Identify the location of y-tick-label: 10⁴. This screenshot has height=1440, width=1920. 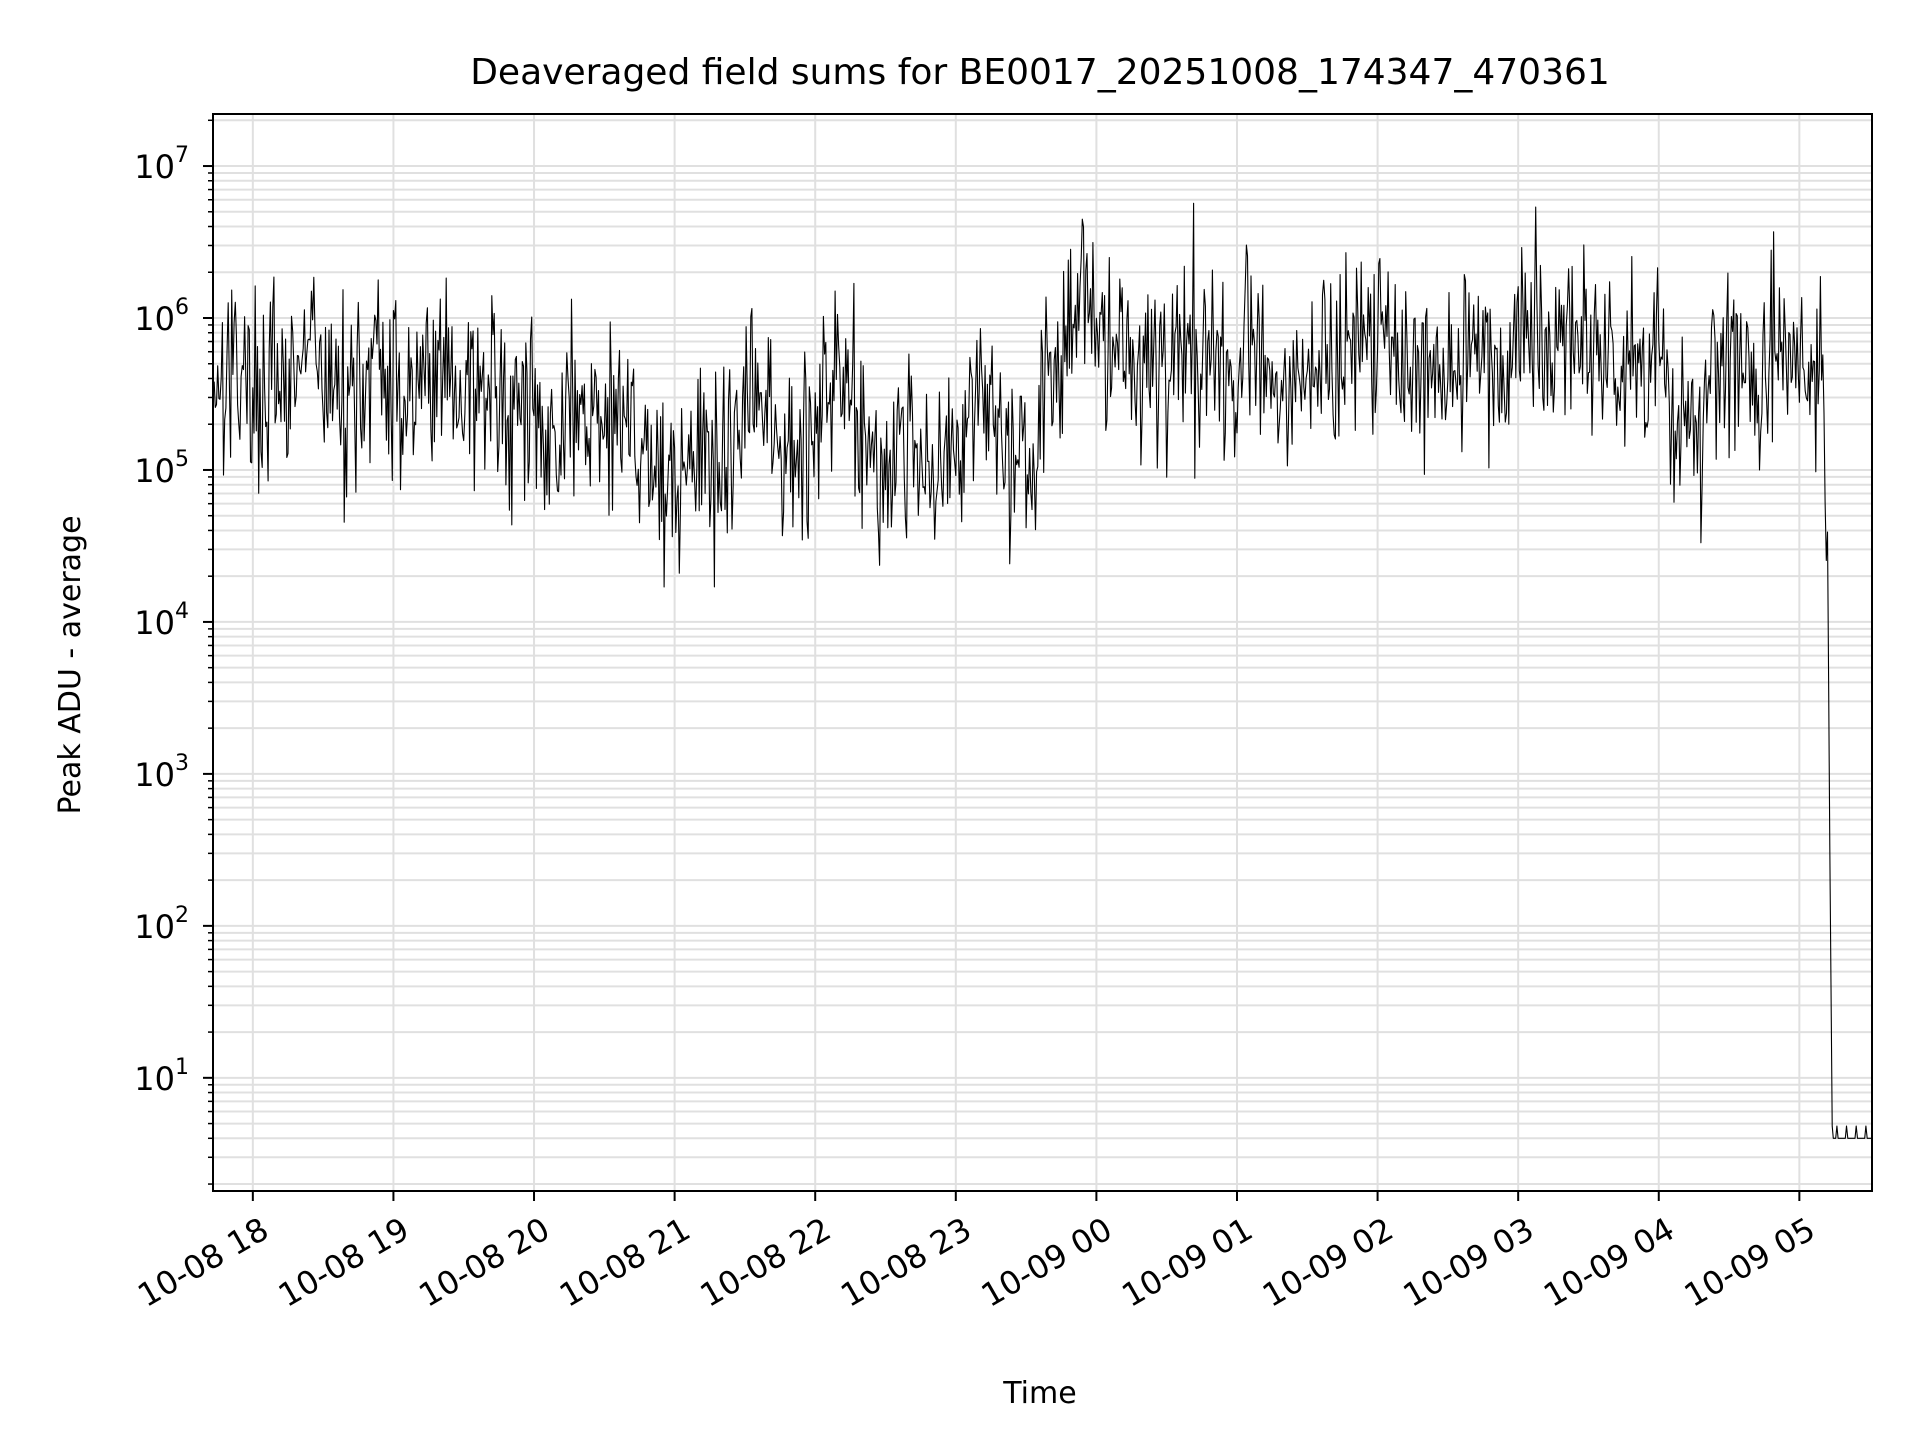
(161, 620).